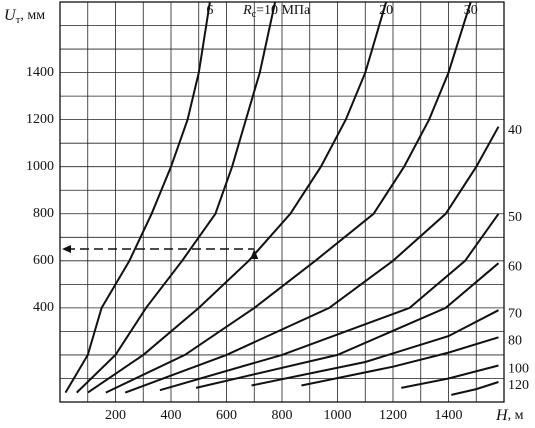  Describe the element at coordinates (502, 415) in the screenshot. I see `x-label-symbol: H` at that location.